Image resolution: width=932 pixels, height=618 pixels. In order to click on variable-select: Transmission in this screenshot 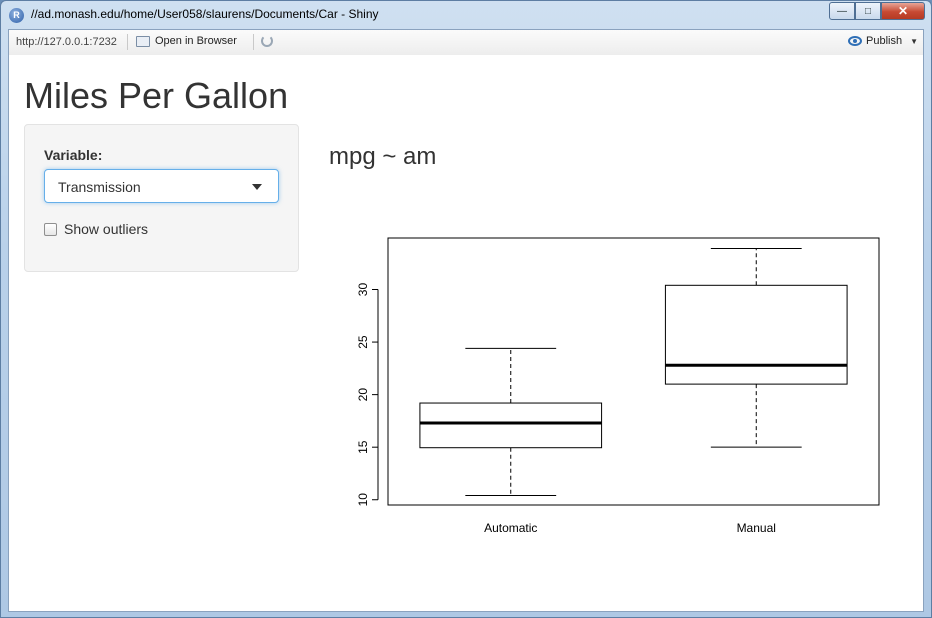, I will do `click(161, 186)`.